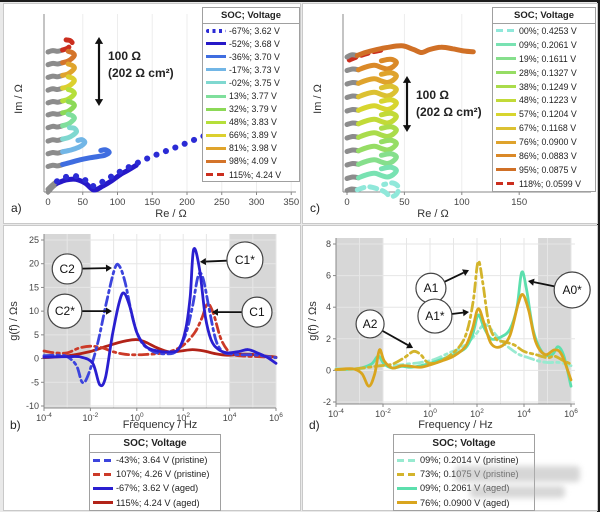 The image size is (600, 512). Describe the element at coordinates (91, 417) in the screenshot. I see `x-tick-label: 10-2` at that location.